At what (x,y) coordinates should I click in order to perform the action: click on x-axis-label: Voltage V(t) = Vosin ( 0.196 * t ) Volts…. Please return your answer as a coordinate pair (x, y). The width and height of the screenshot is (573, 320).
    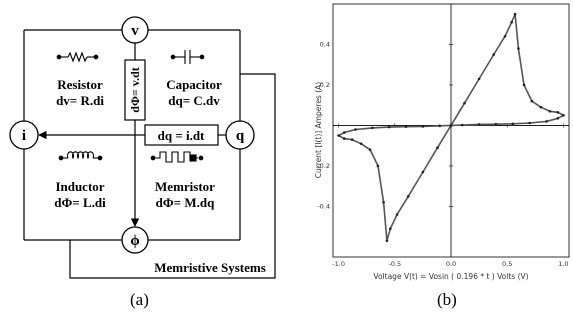
    Looking at the image, I should click on (450, 276).